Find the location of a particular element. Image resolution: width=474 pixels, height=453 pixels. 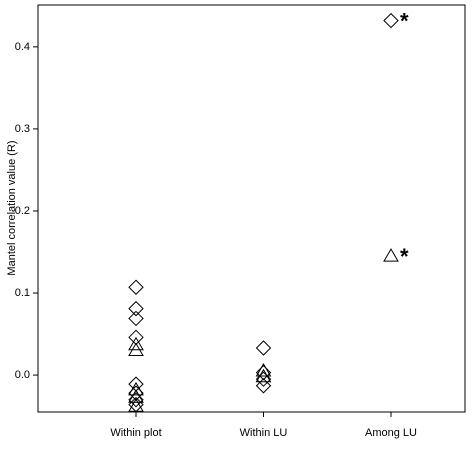

x-tick-label: Within plot is located at coordinates (135, 433).